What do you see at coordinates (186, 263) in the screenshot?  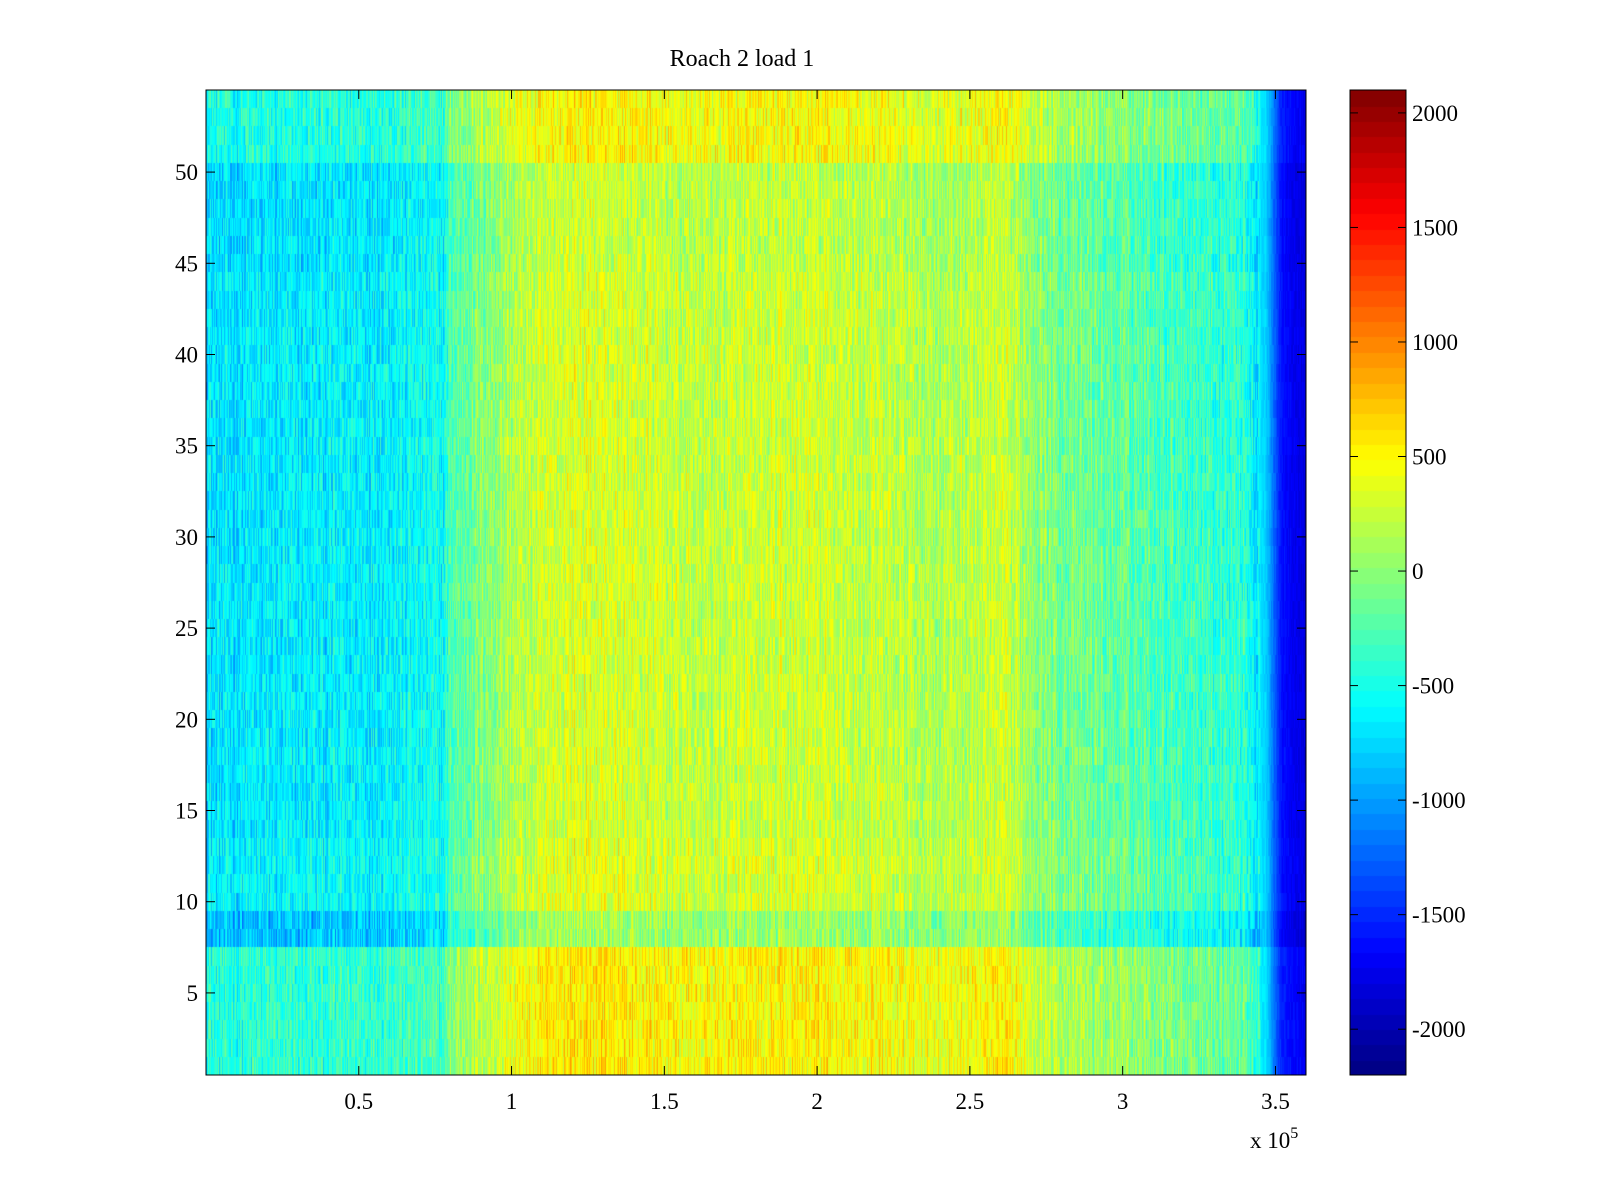 I see `y-tick-label: 45` at bounding box center [186, 263].